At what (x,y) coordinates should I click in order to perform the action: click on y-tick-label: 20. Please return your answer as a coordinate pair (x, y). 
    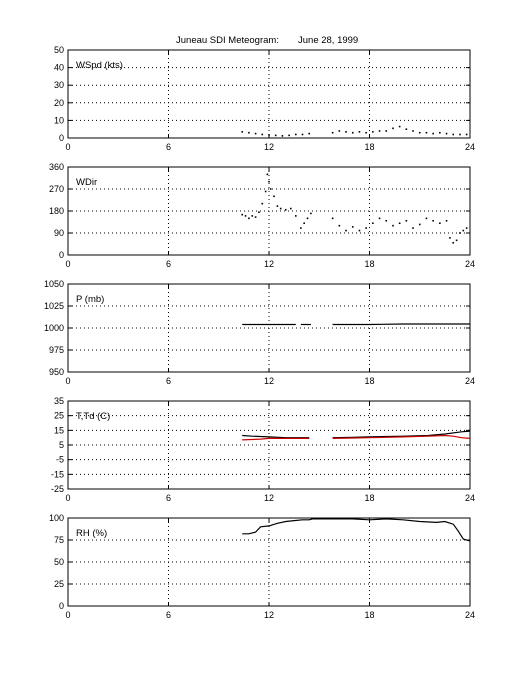
    Looking at the image, I should click on (59, 103).